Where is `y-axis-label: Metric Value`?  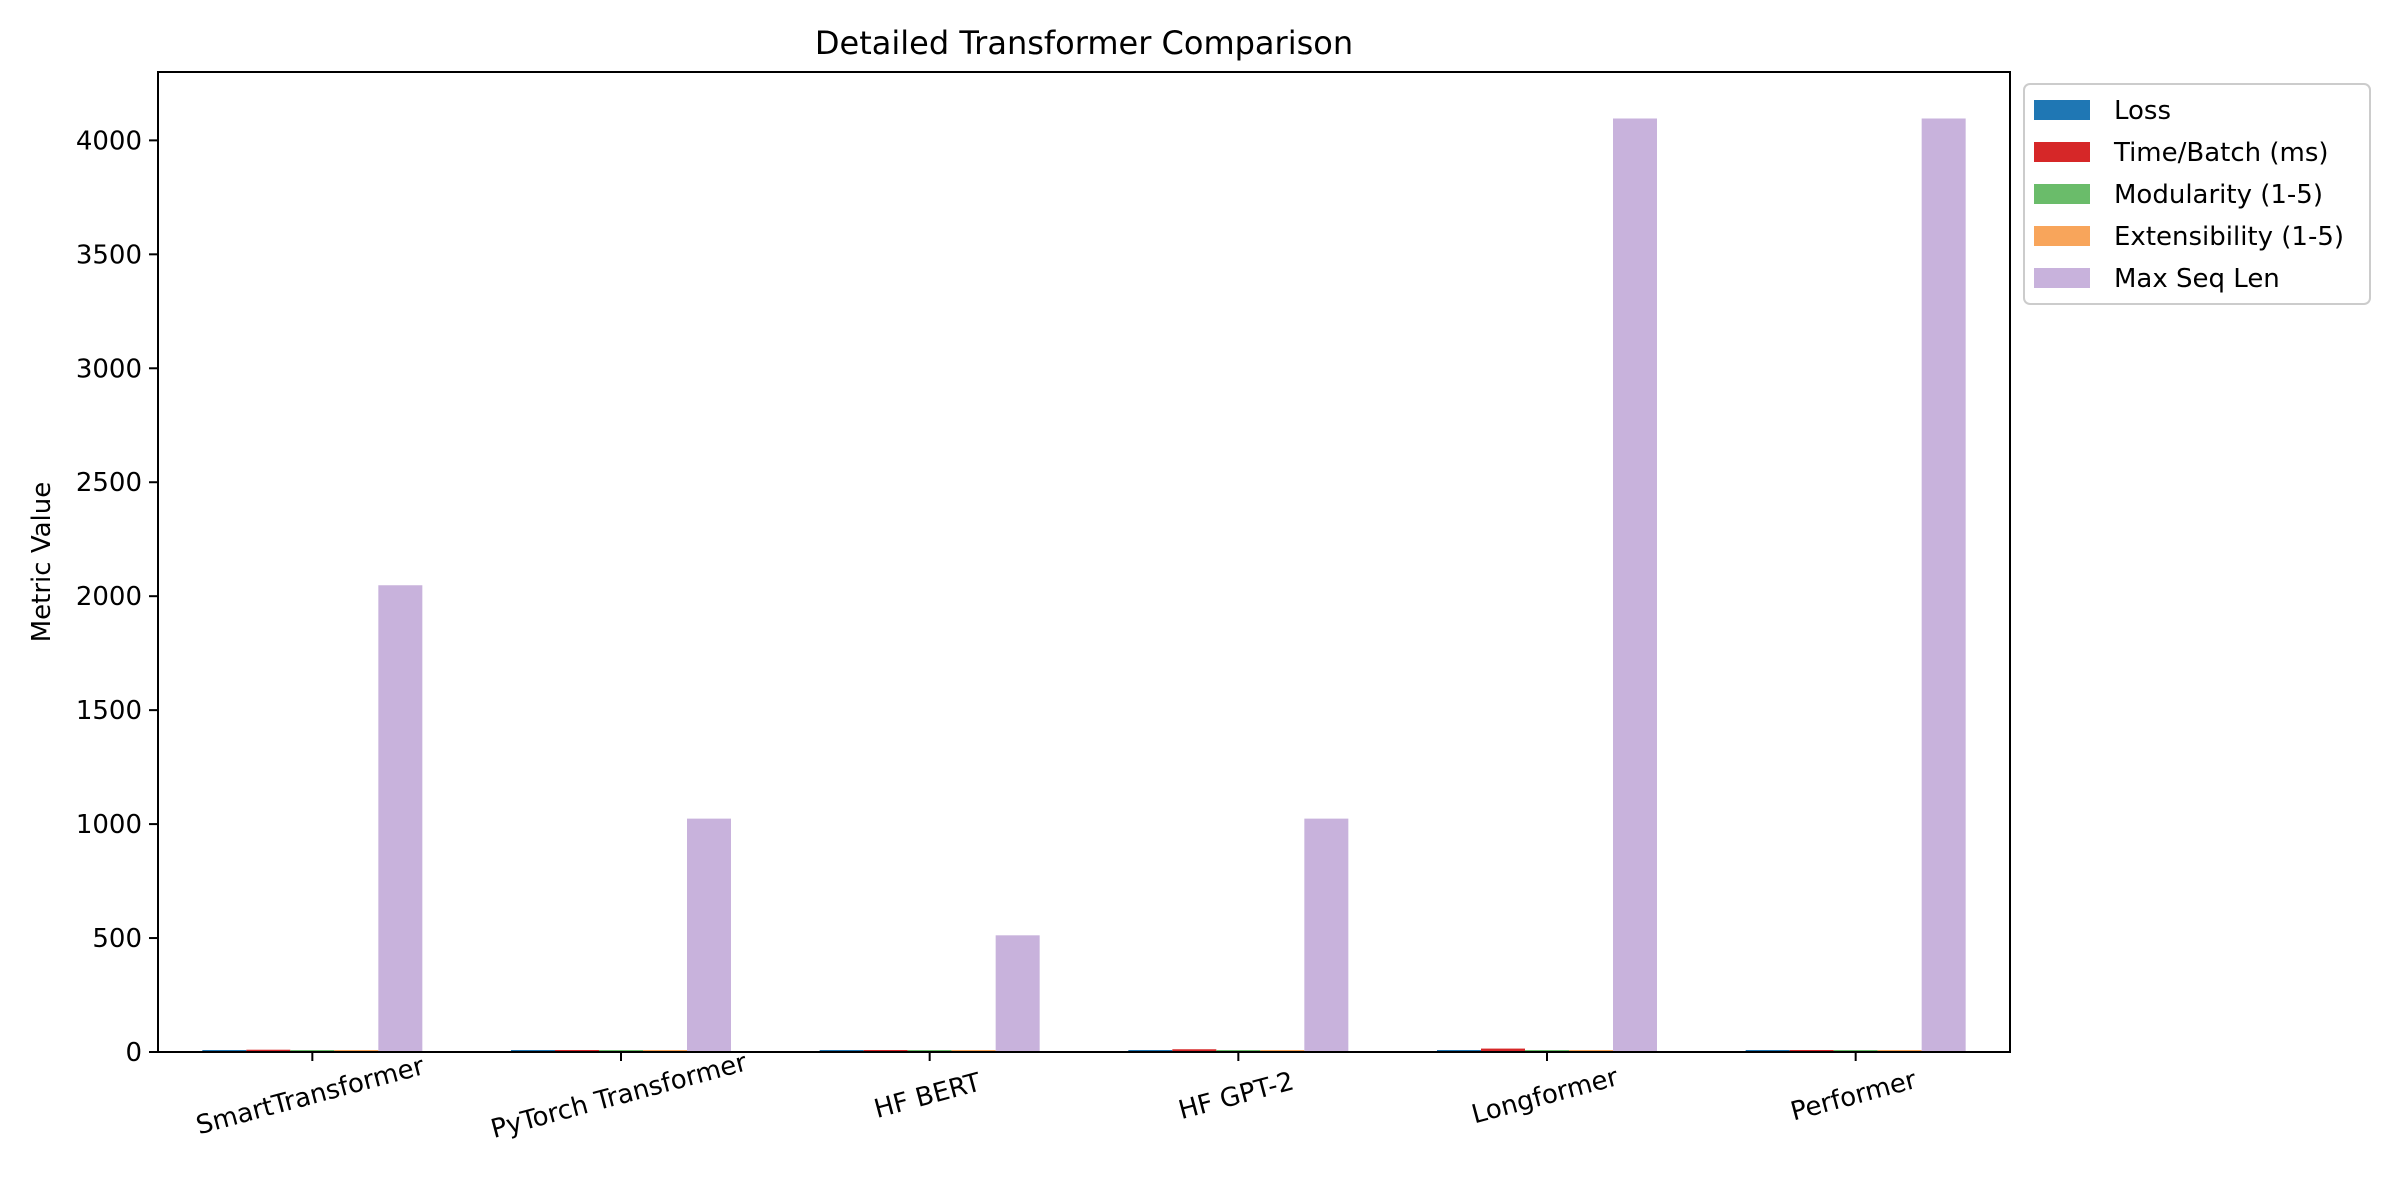
y-axis-label: Metric Value is located at coordinates (42, 562).